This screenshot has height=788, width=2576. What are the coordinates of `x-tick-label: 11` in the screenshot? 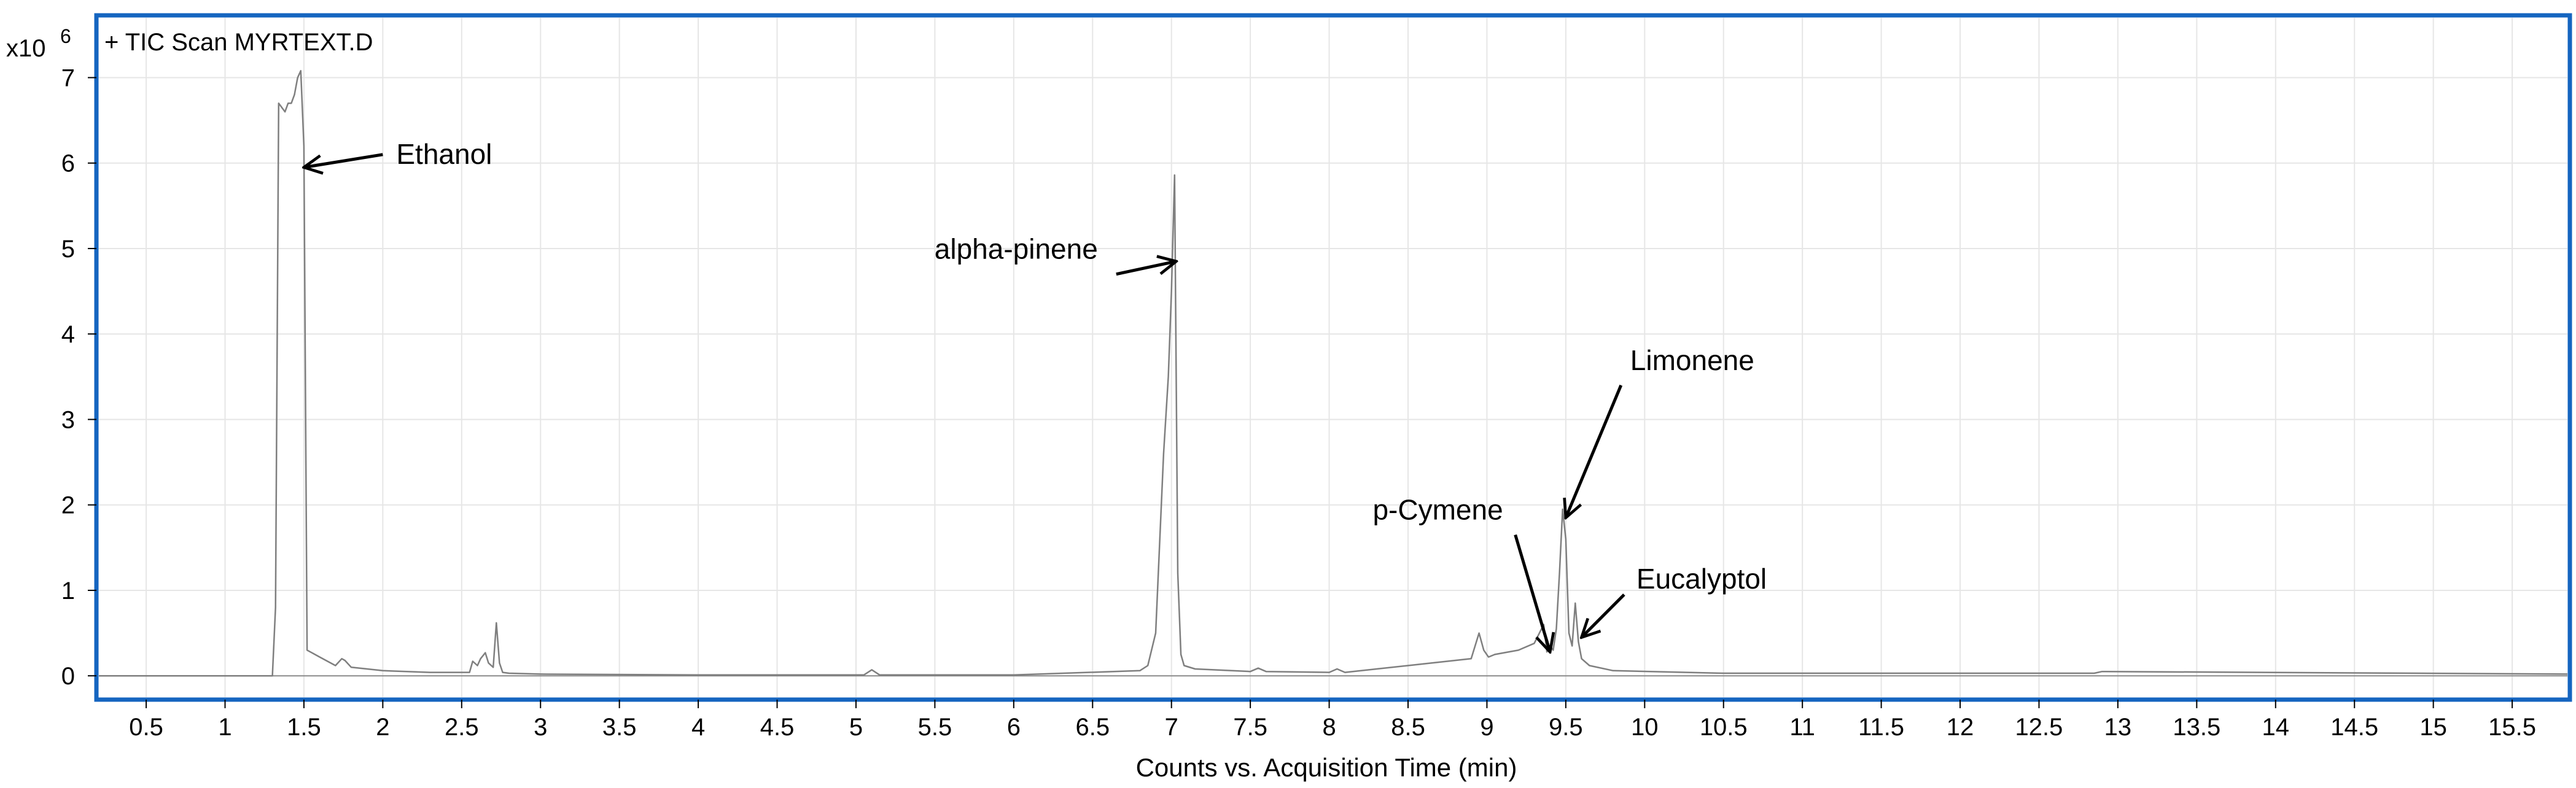 It's located at (1802, 727).